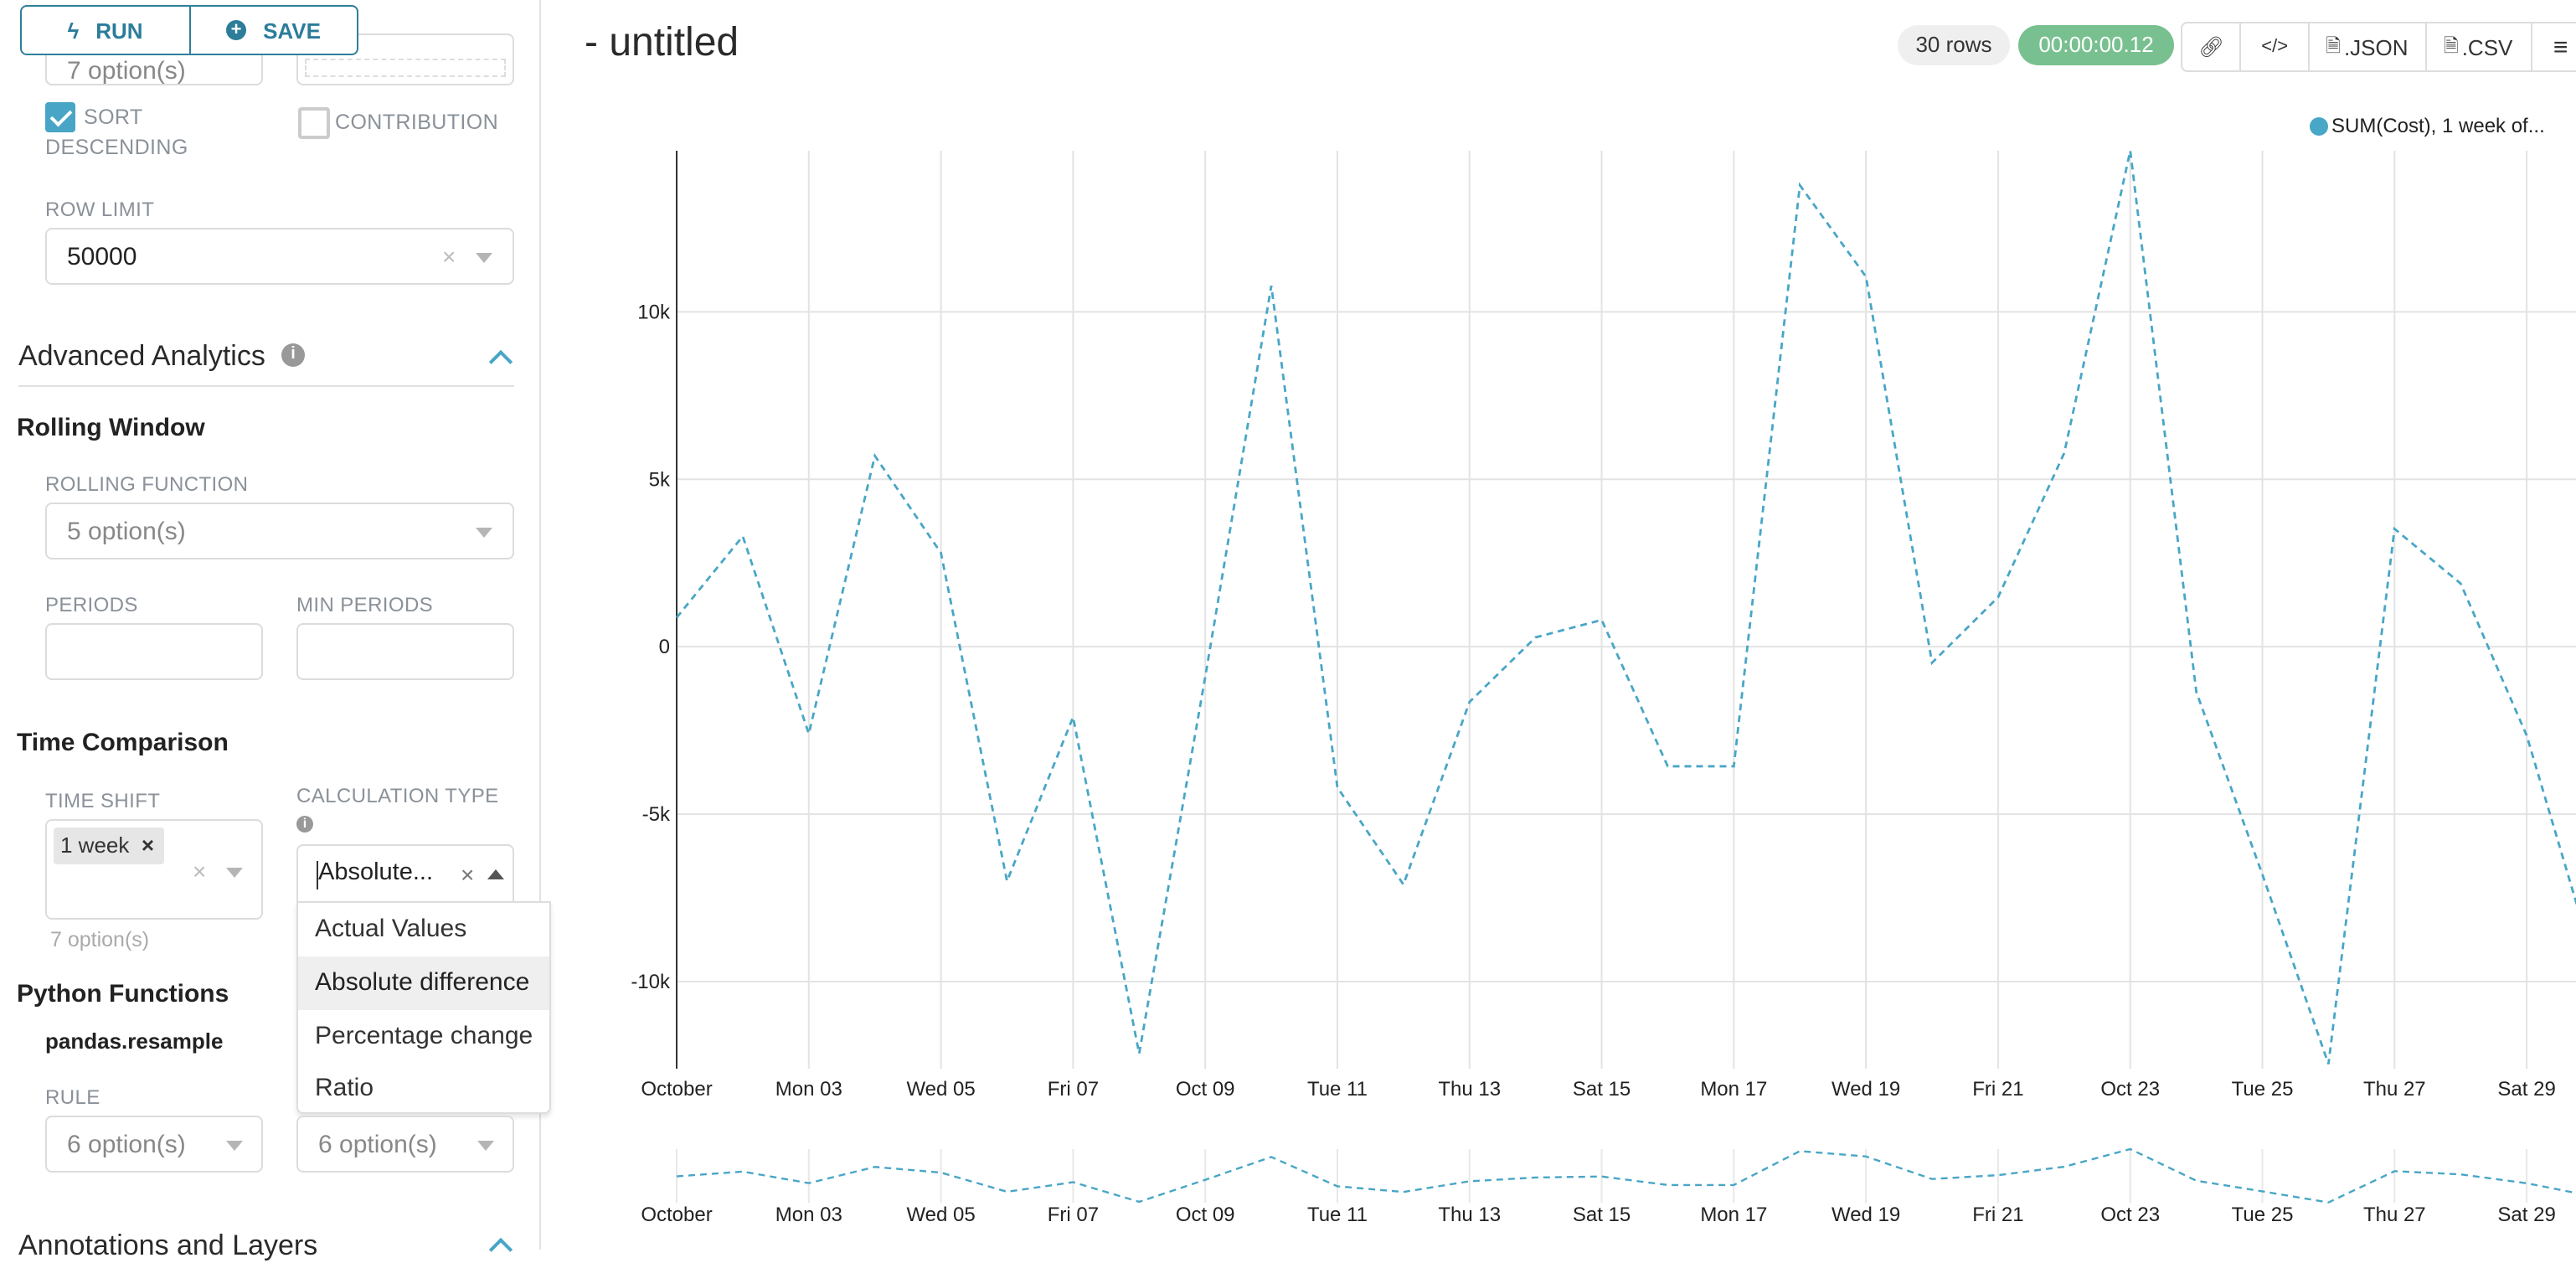 This screenshot has height=1263, width=2576. Describe the element at coordinates (1205, 1215) in the screenshot. I see `brush-x-tick-label: Oct 09` at that location.